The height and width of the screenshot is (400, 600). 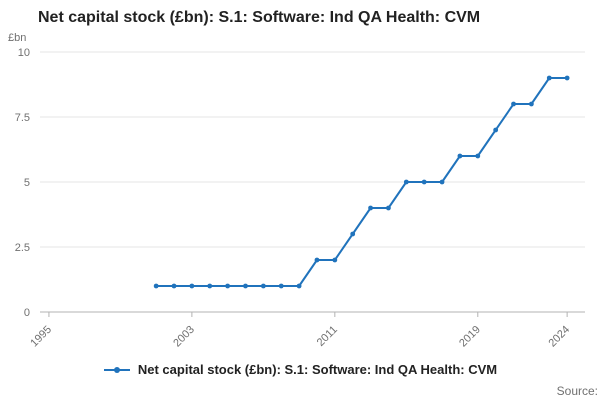 I want to click on legend-line-dot-marker-icon, so click(x=116, y=369).